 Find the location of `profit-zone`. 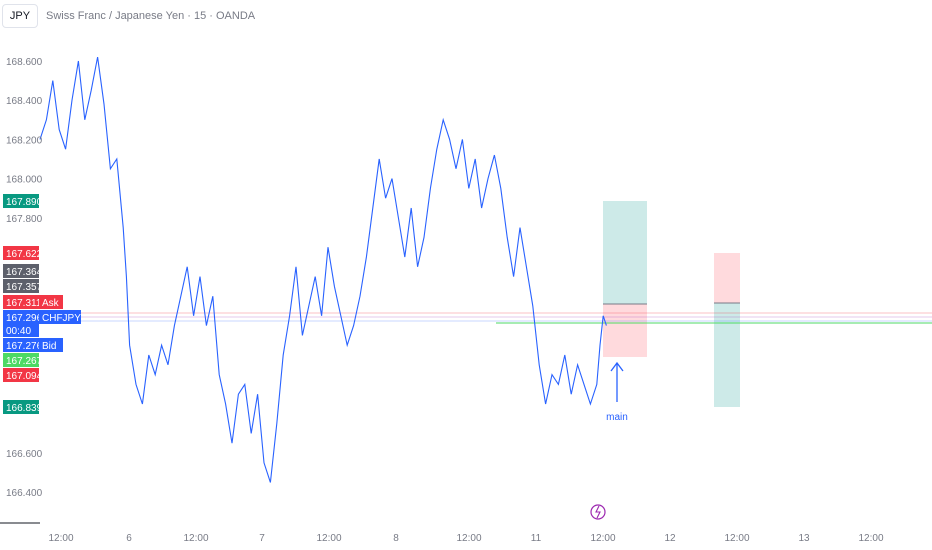

profit-zone is located at coordinates (625, 252).